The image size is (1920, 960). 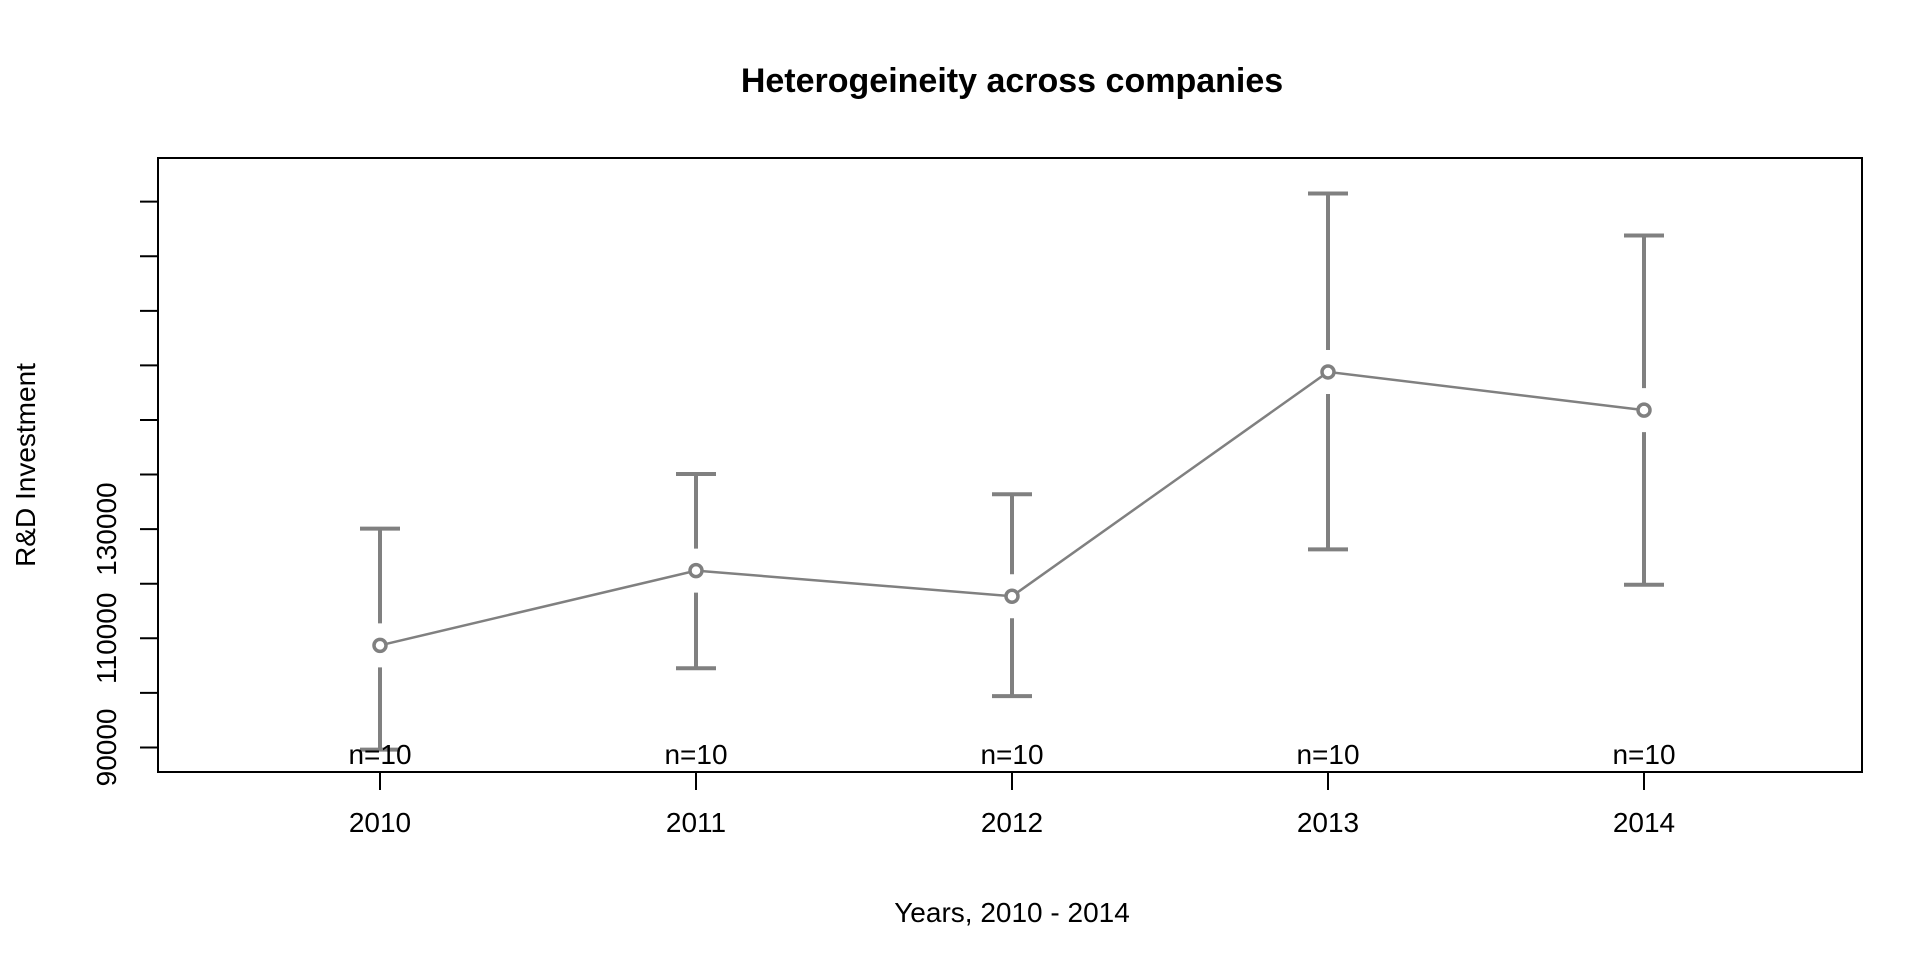 I want to click on x-tick-label: 2011, so click(x=696, y=822).